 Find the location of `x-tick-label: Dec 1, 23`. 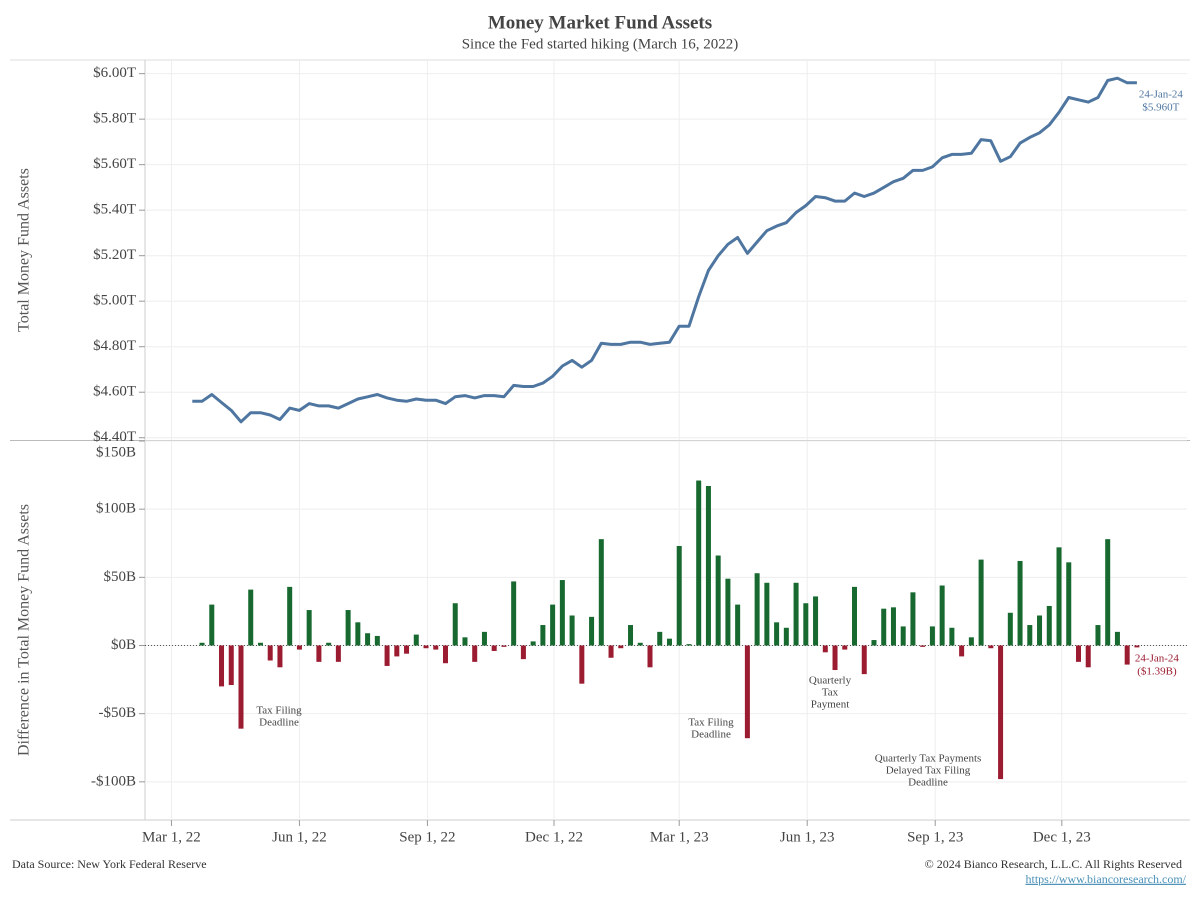

x-tick-label: Dec 1, 23 is located at coordinates (1062, 837).